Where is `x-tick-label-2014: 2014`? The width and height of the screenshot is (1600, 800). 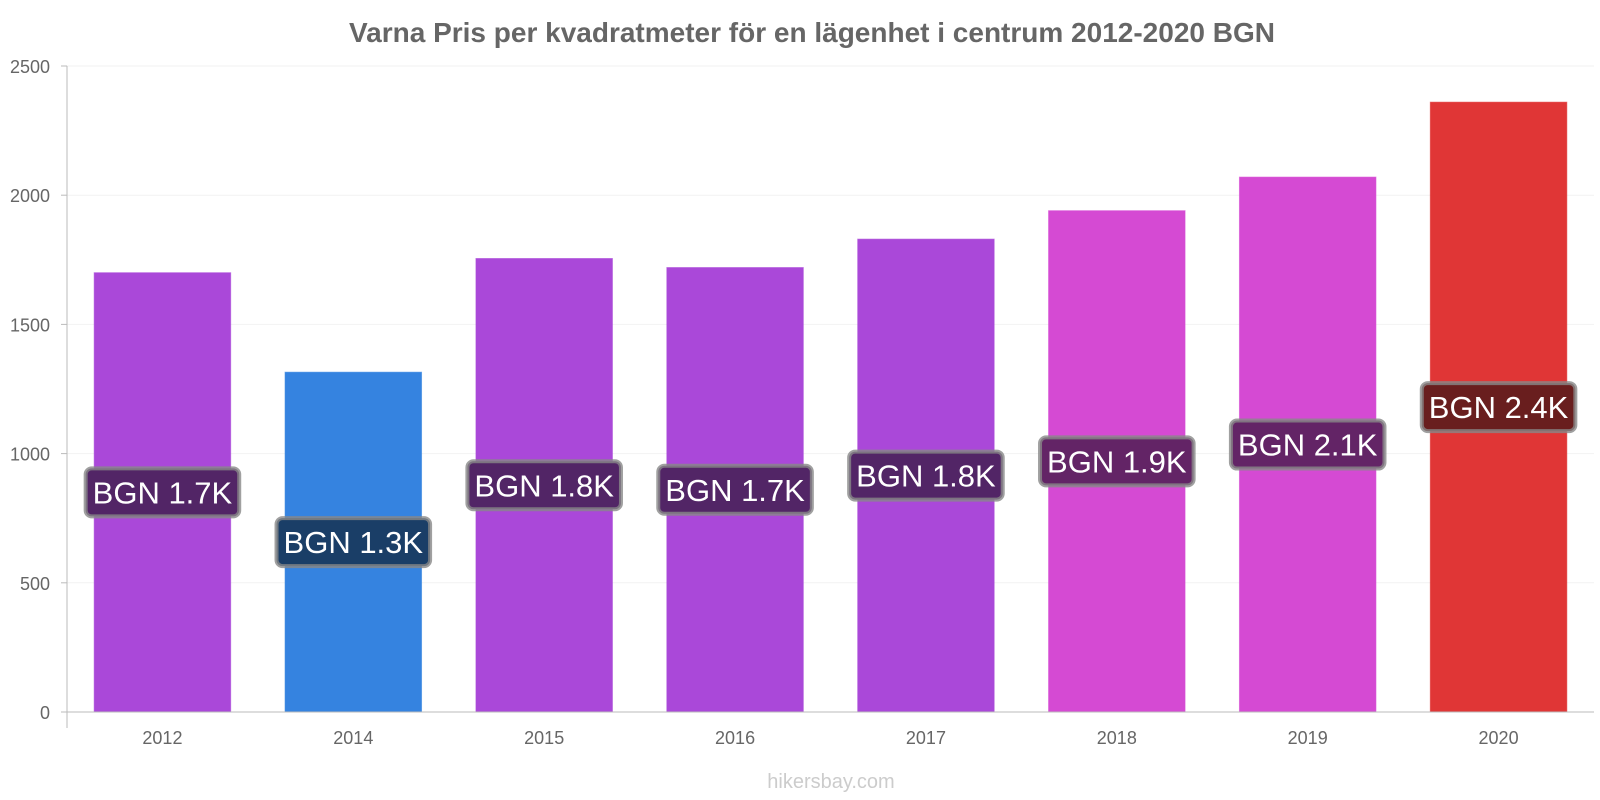 x-tick-label-2014: 2014 is located at coordinates (353, 738).